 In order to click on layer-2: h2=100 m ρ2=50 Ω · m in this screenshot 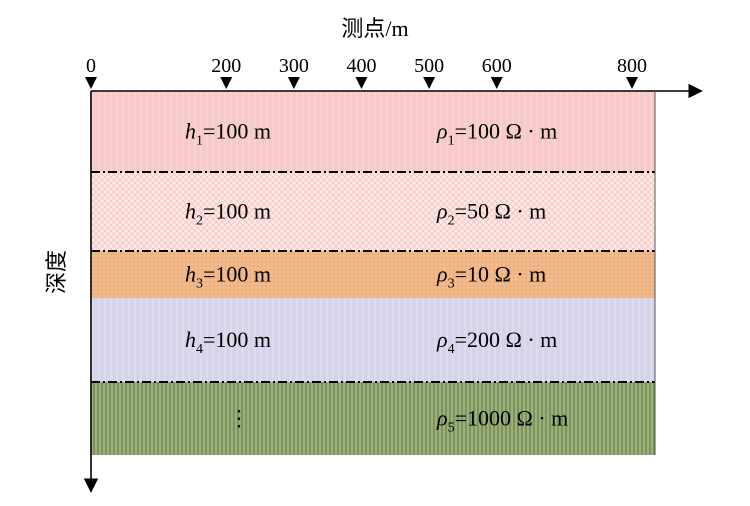, I will do `click(373, 211)`.